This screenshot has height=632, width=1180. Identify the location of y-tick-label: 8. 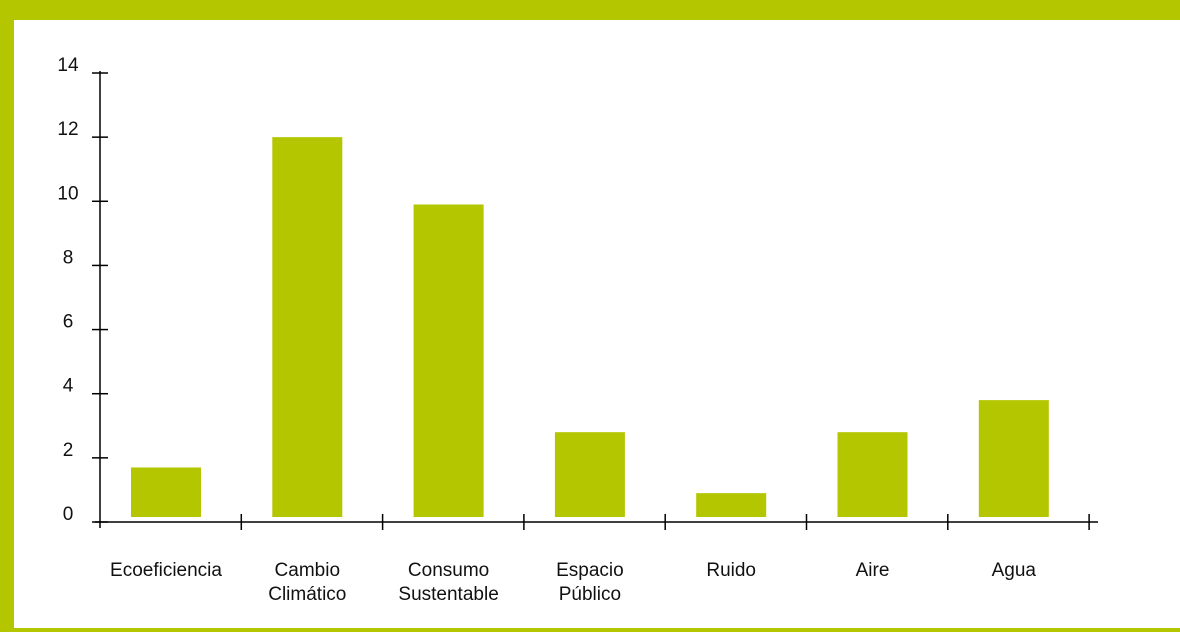
(68, 257).